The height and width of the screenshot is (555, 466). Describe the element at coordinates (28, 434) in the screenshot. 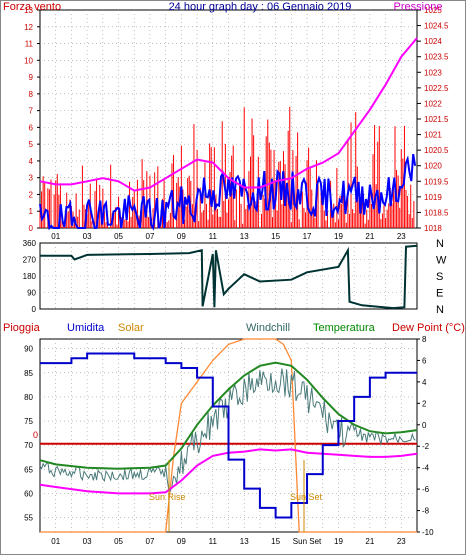

I see `humidity-axis-ticks: 55 60 65 70 75 80 85 90` at that location.